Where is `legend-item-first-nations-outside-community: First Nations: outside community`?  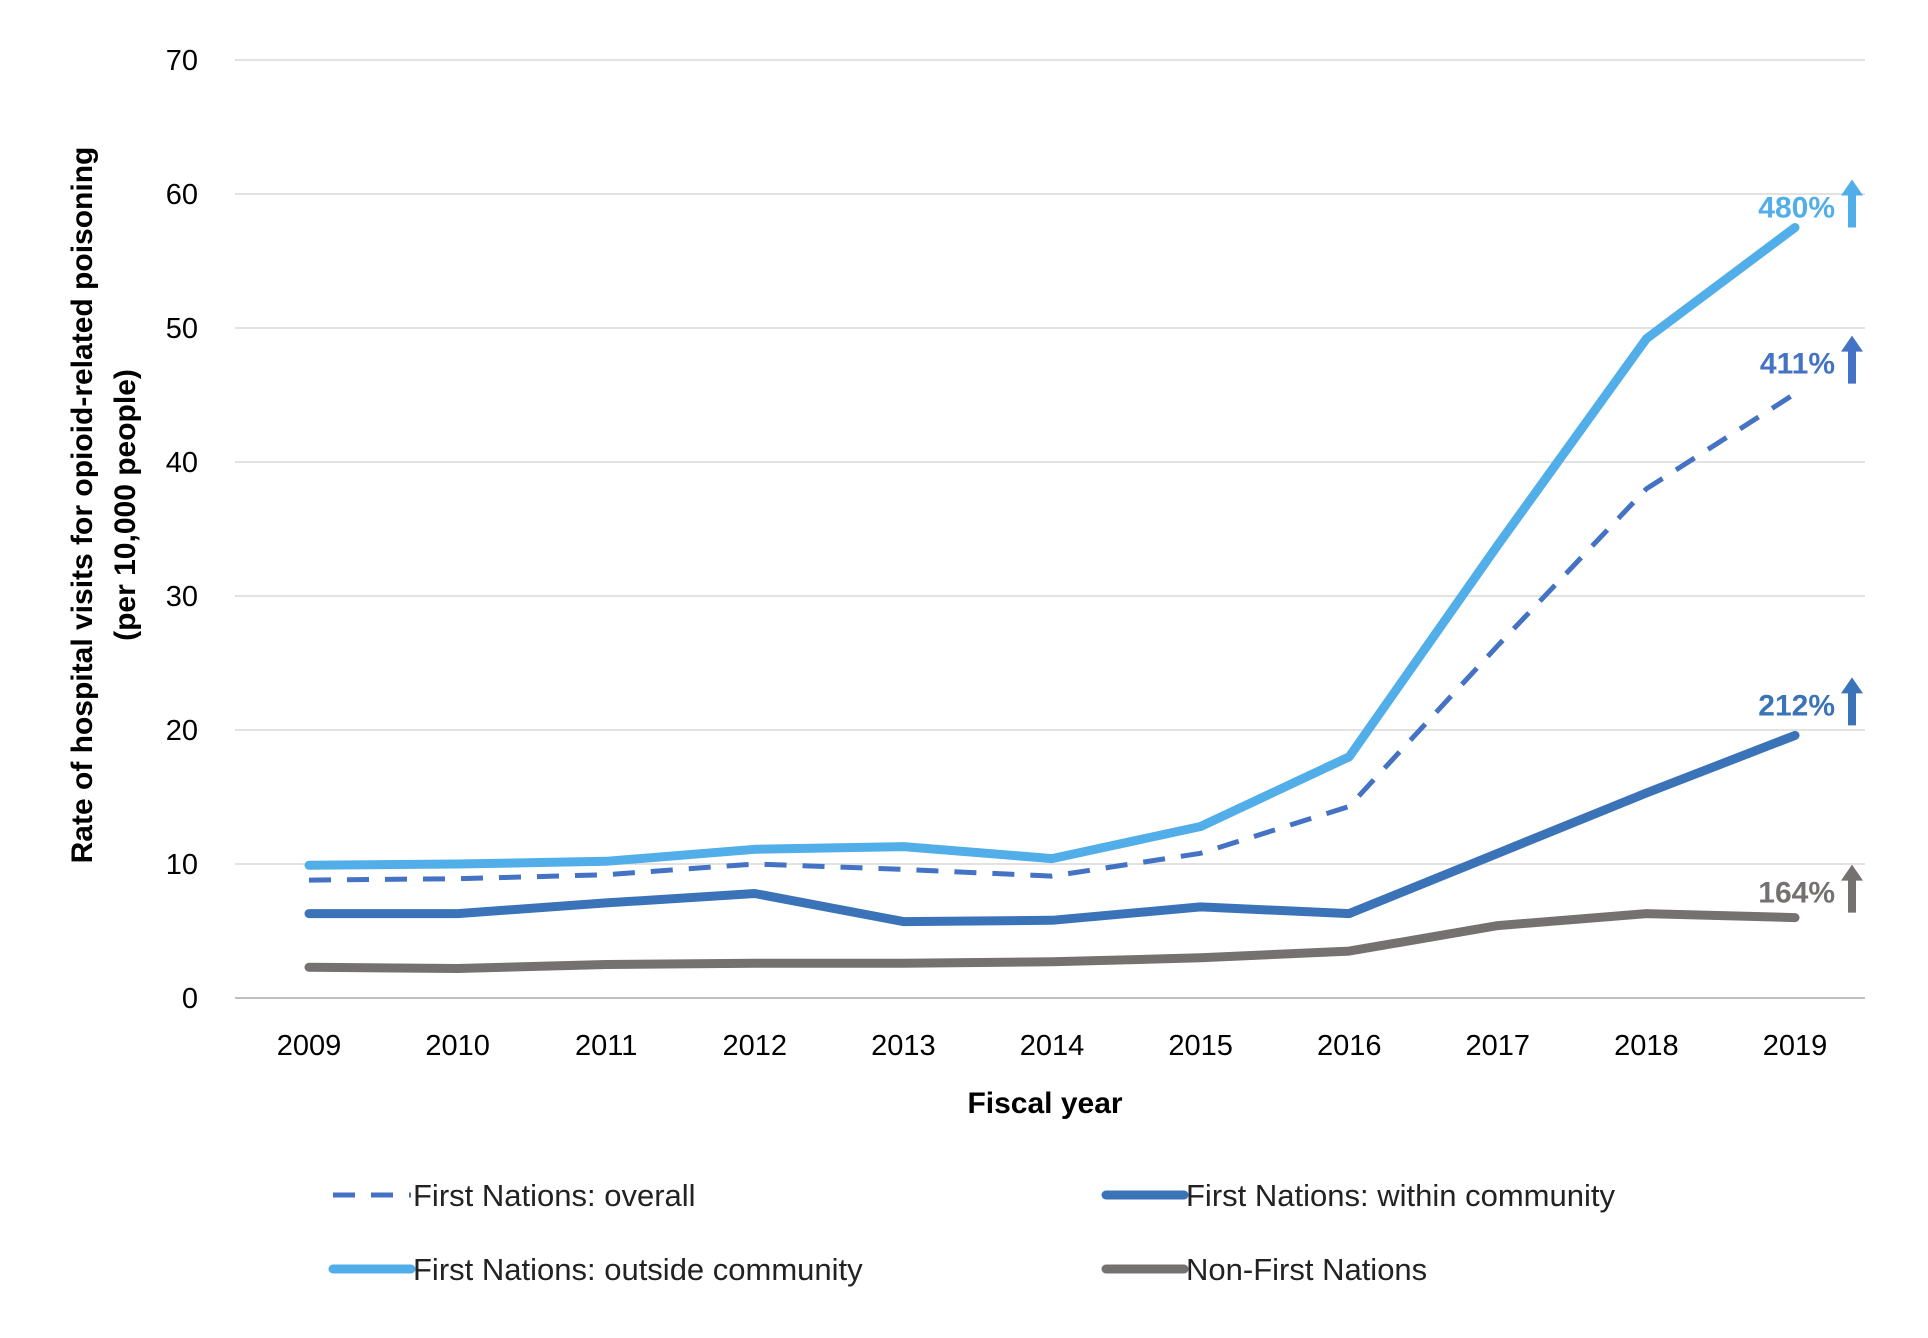
legend-item-first-nations-outside-community: First Nations: outside community is located at coordinates (595, 1269).